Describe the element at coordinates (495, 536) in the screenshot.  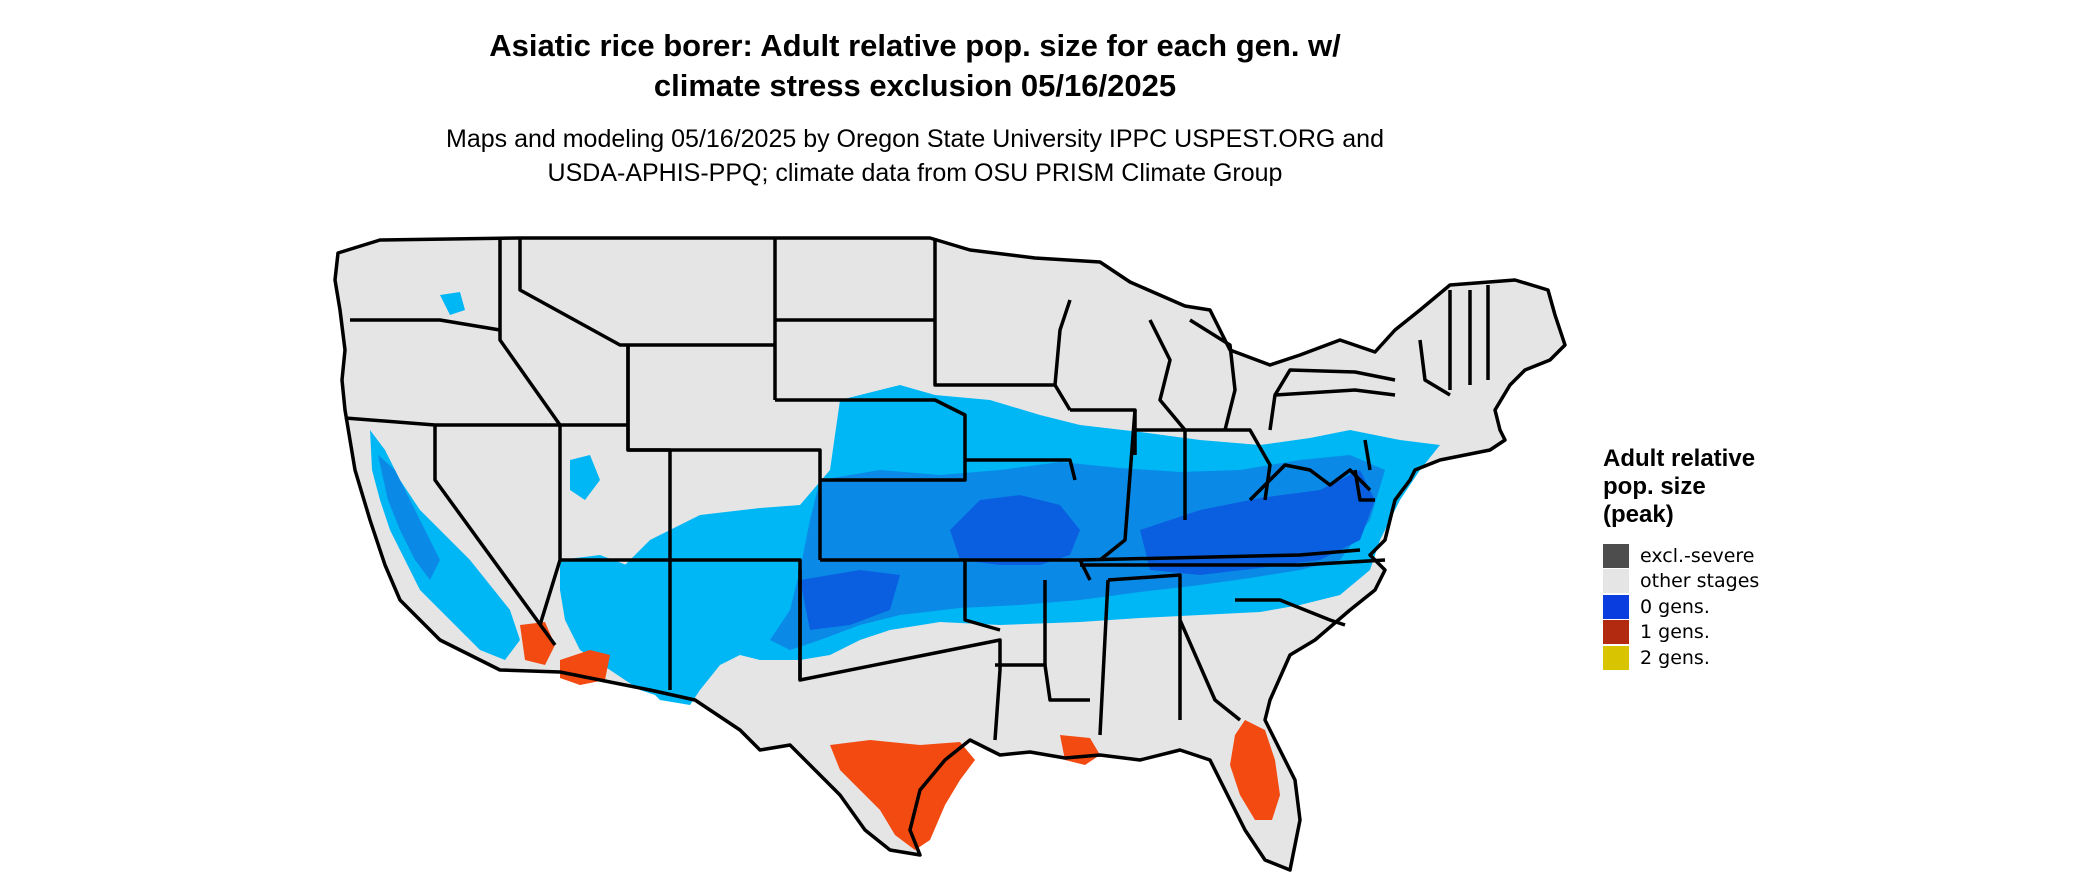
I see `border-ca-nv` at that location.